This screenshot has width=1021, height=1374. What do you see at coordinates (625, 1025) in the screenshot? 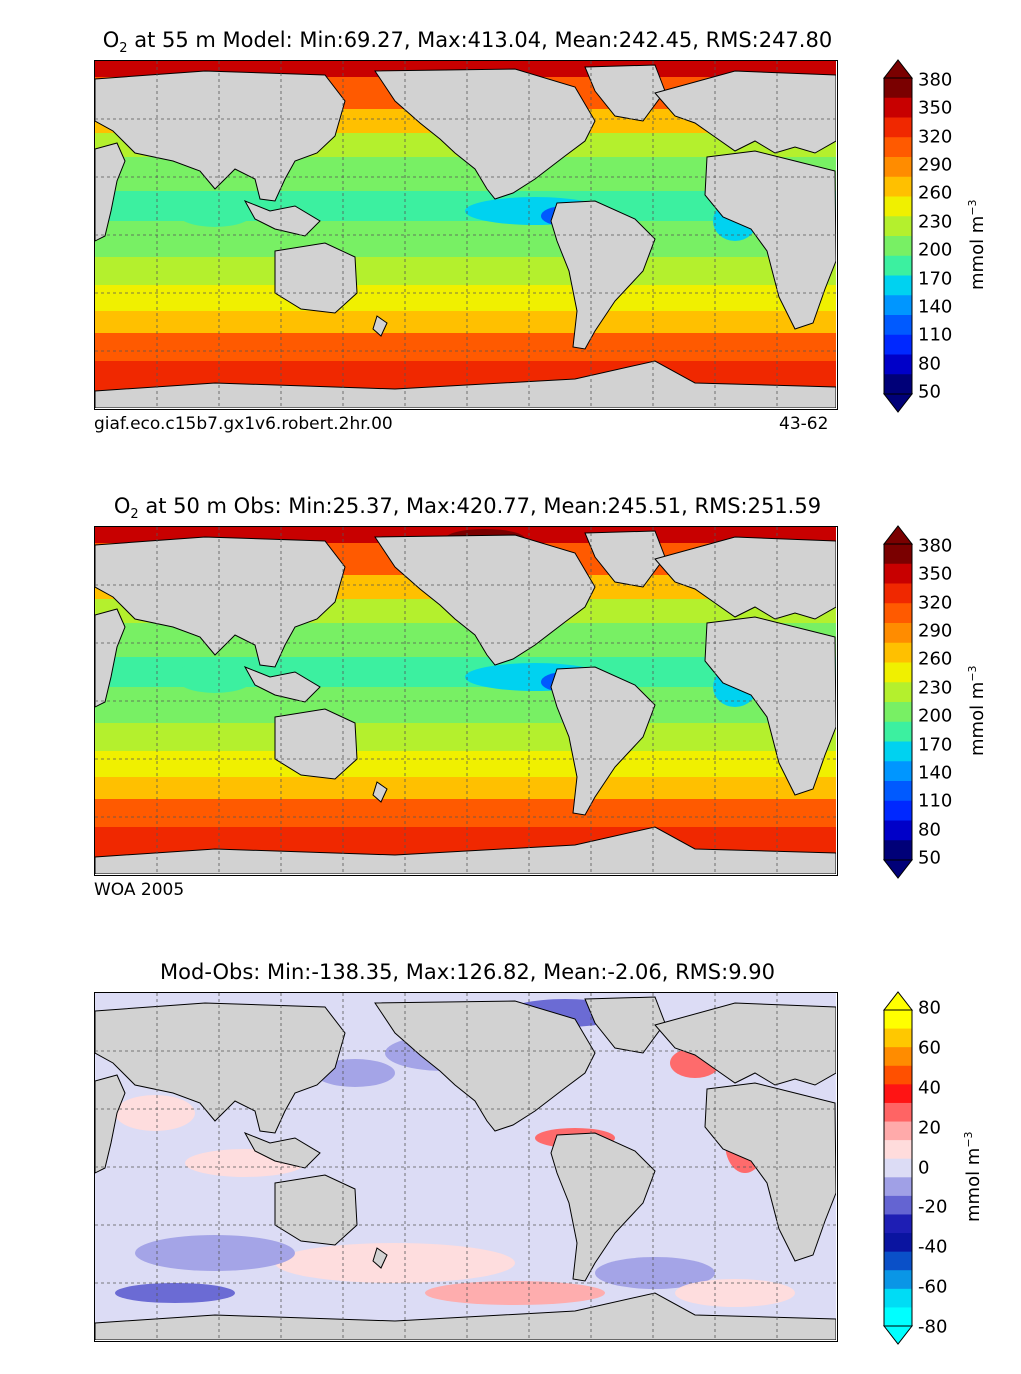
I see `land-greenland` at bounding box center [625, 1025].